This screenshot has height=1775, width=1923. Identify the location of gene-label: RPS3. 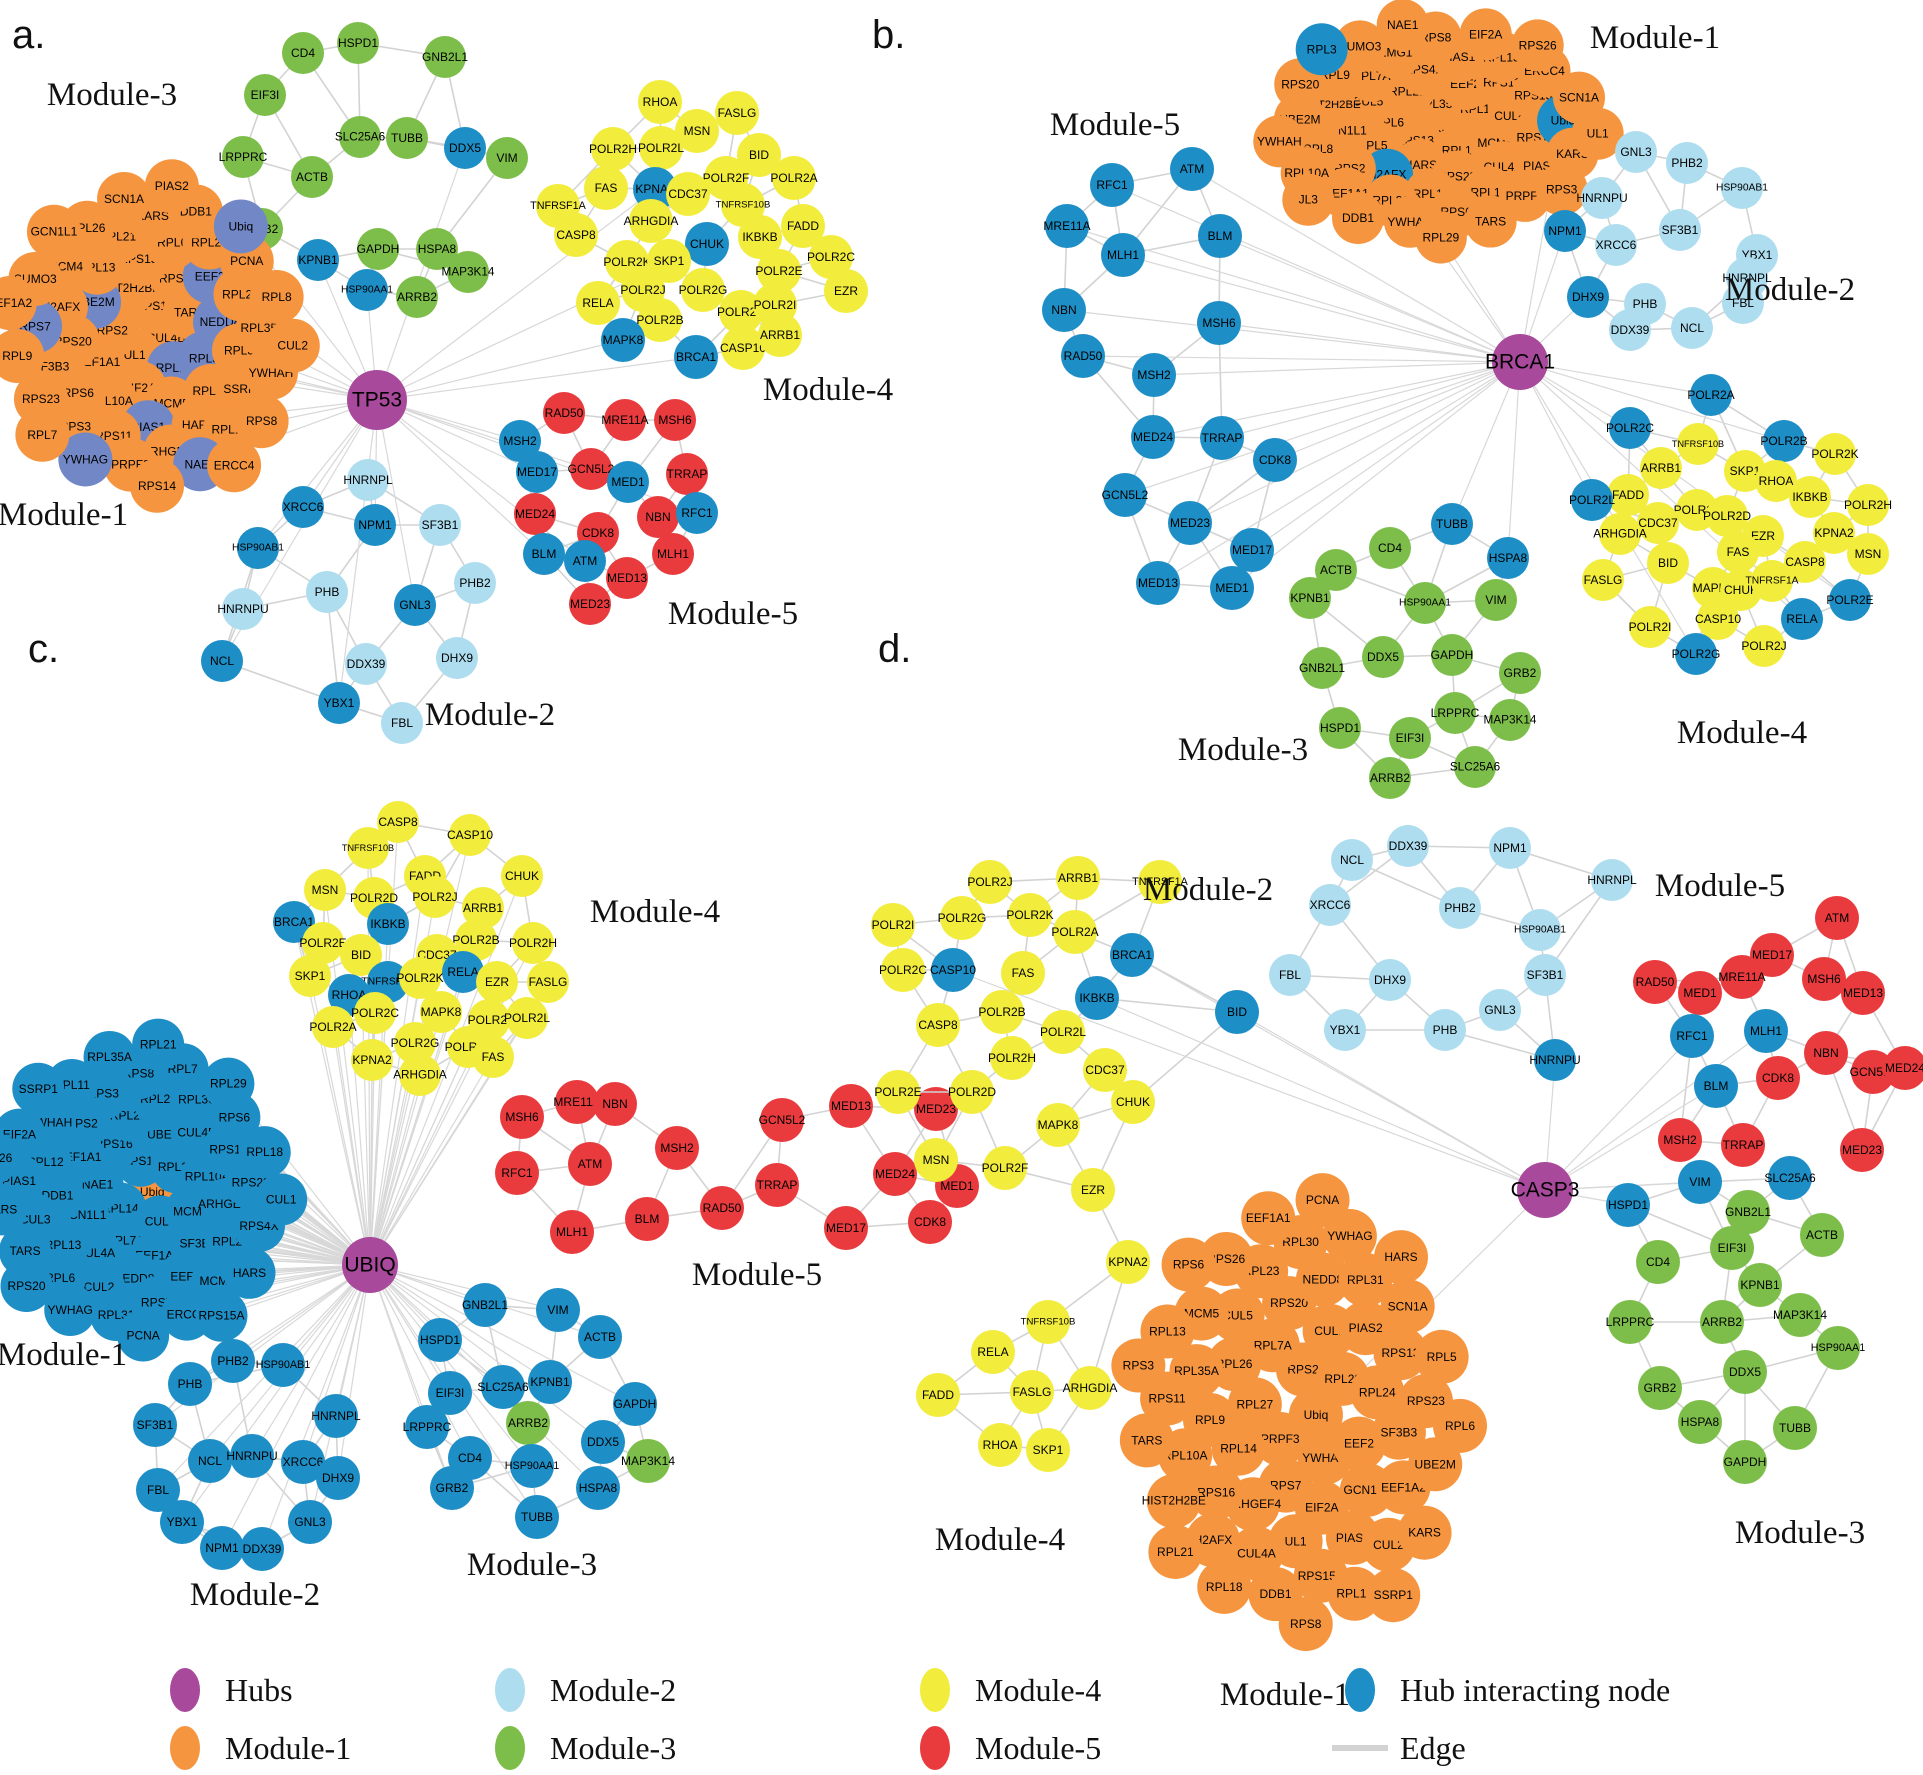
(1562, 190).